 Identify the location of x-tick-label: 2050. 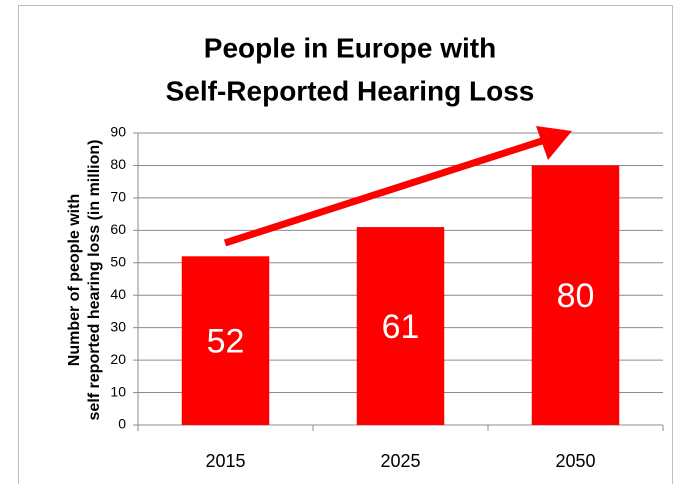
(575, 461).